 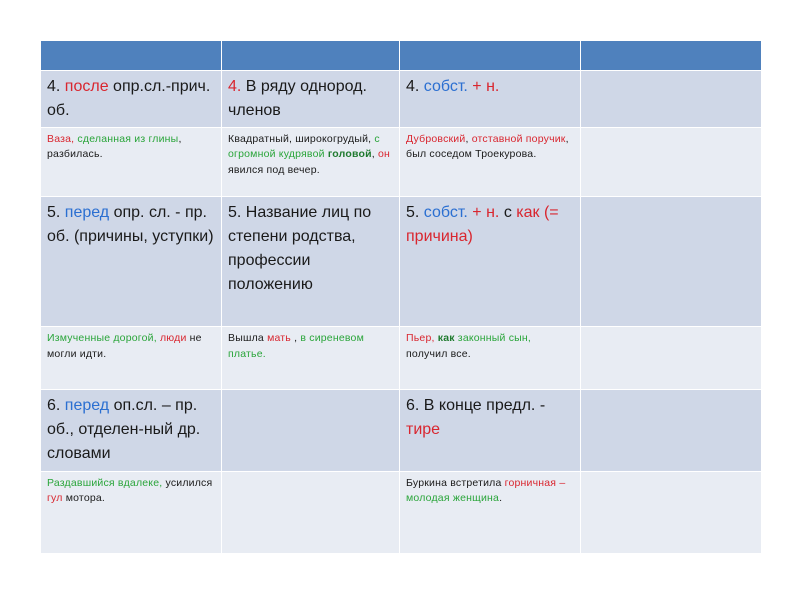 I want to click on cell-text: Пьер,, so click(x=422, y=338).